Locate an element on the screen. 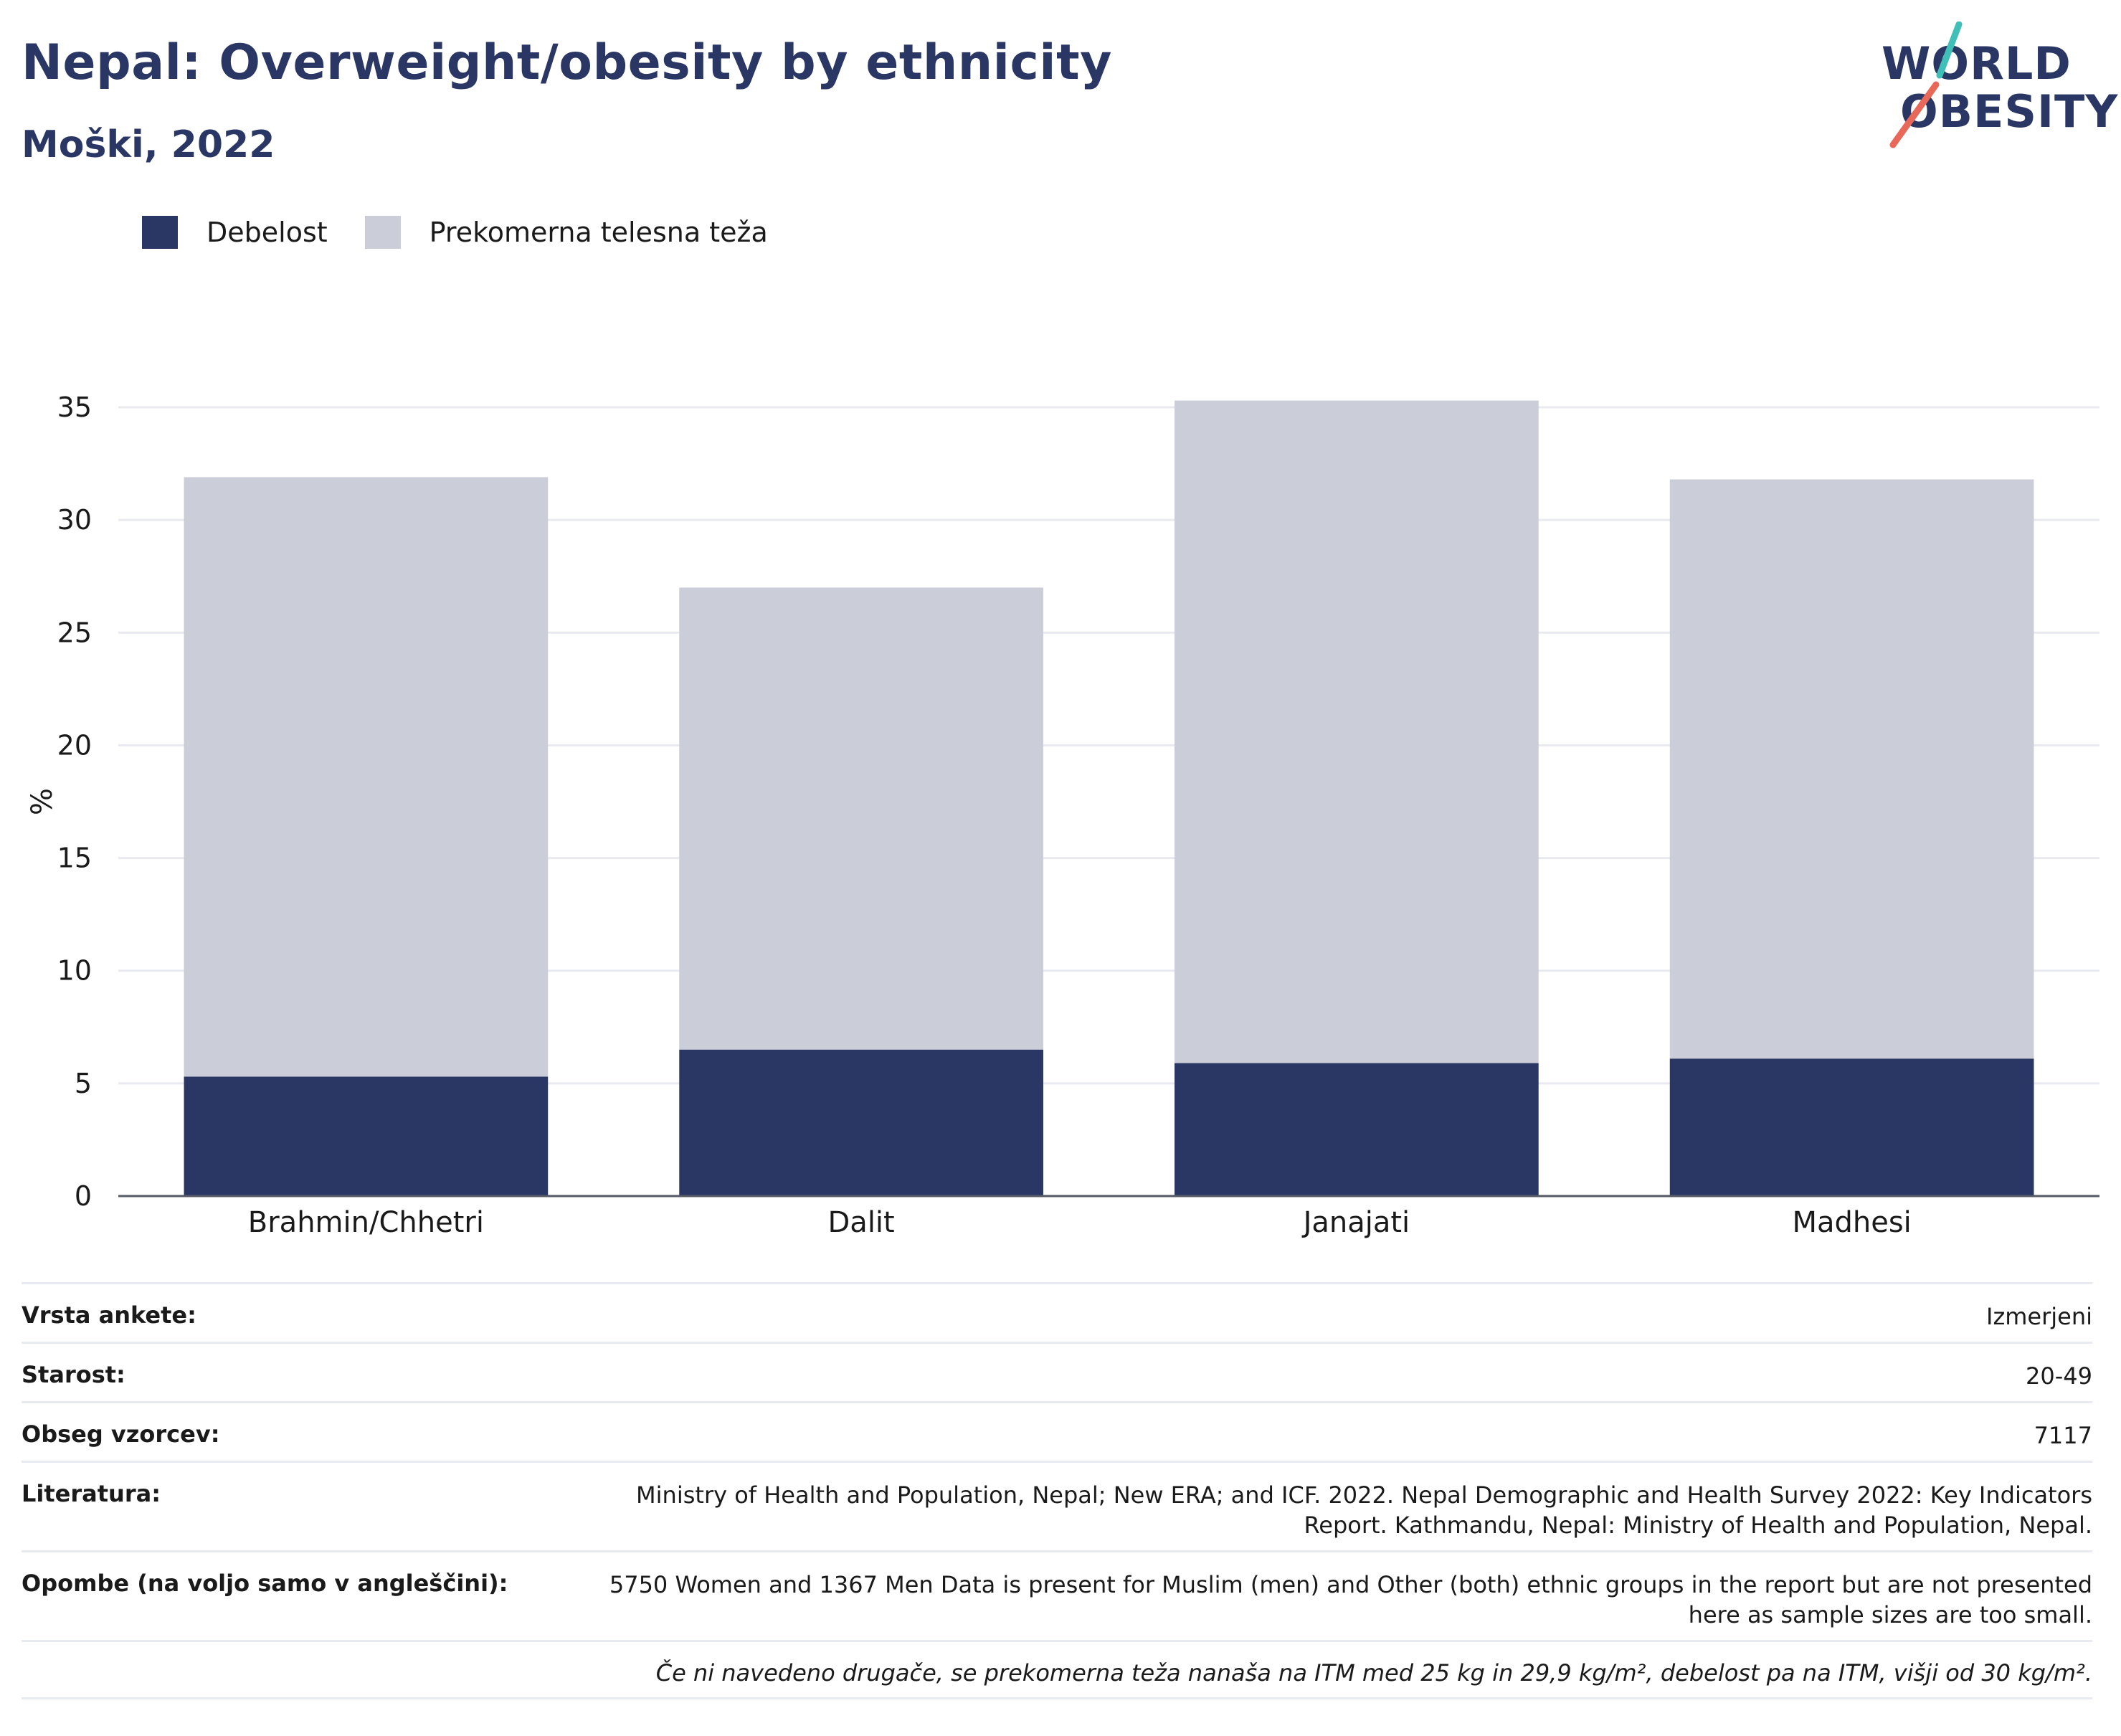 The image size is (2121, 1736). x-tick-label: Madhesi is located at coordinates (1851, 1222).